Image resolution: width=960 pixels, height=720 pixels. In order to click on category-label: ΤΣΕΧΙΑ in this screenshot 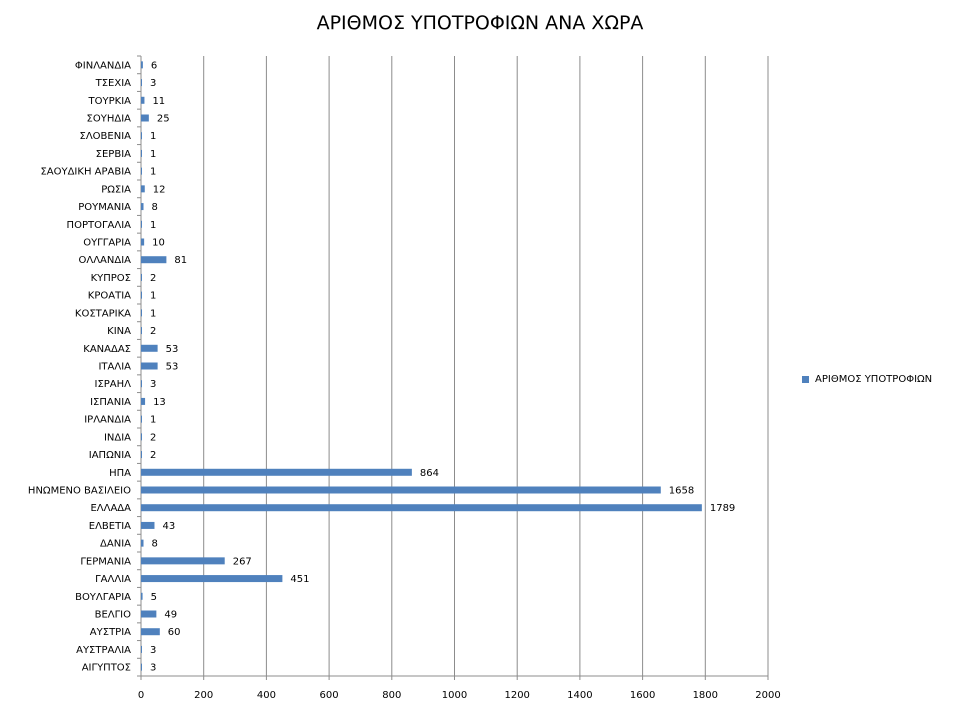, I will do `click(113, 83)`.